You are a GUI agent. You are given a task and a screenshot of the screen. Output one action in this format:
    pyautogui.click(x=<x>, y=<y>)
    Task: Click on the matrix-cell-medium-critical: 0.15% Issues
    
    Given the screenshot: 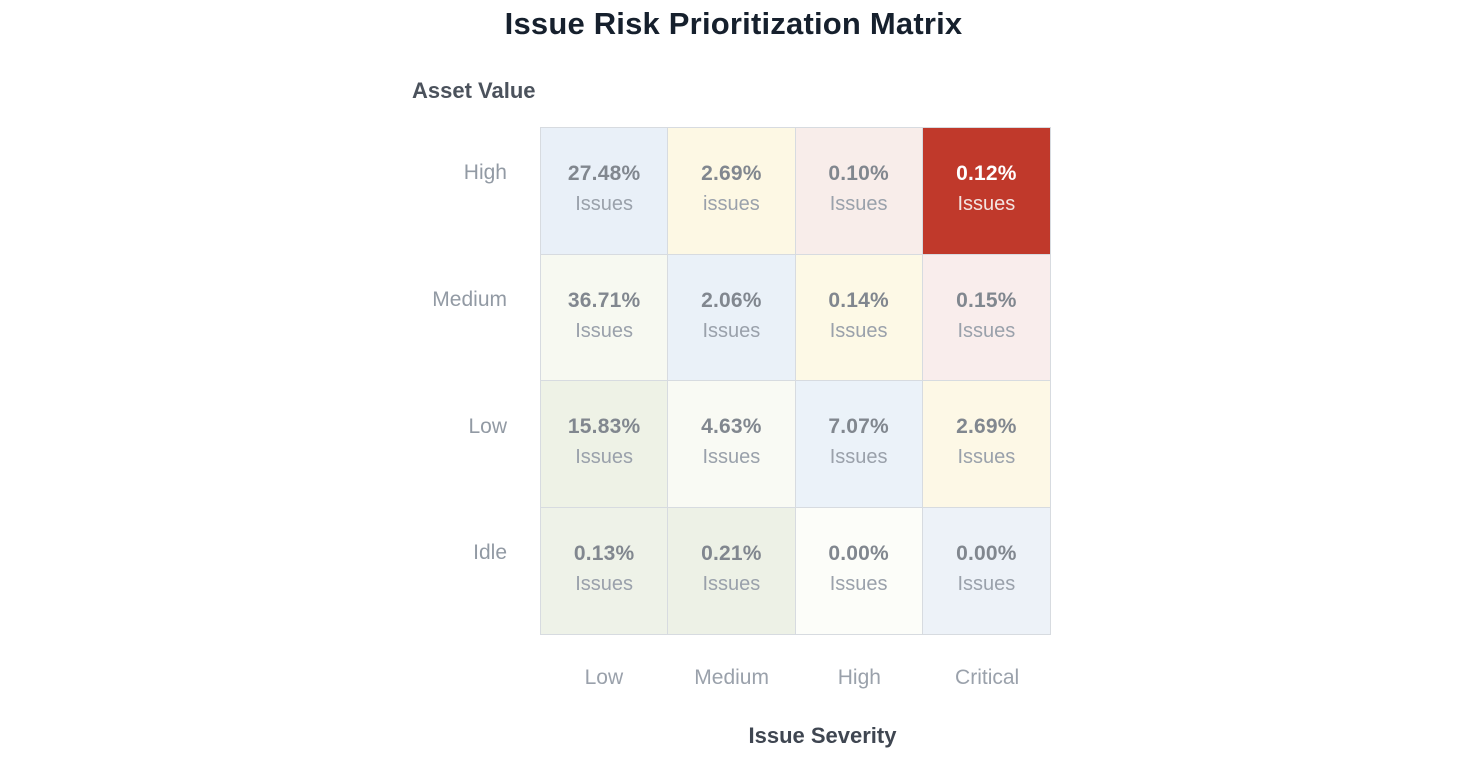 What is the action you would take?
    pyautogui.click(x=986, y=317)
    